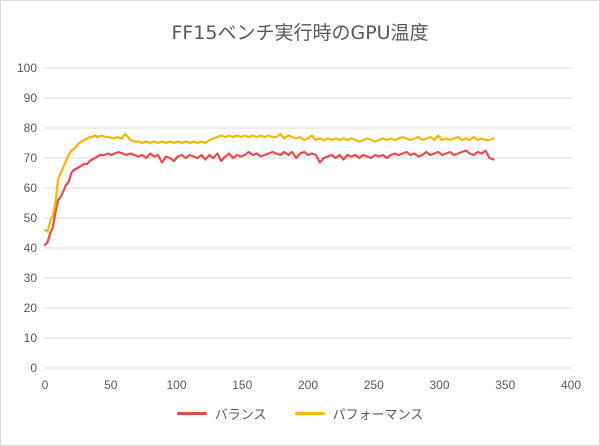 The height and width of the screenshot is (446, 600). What do you see at coordinates (31, 158) in the screenshot?
I see `y-tick-label: 70` at bounding box center [31, 158].